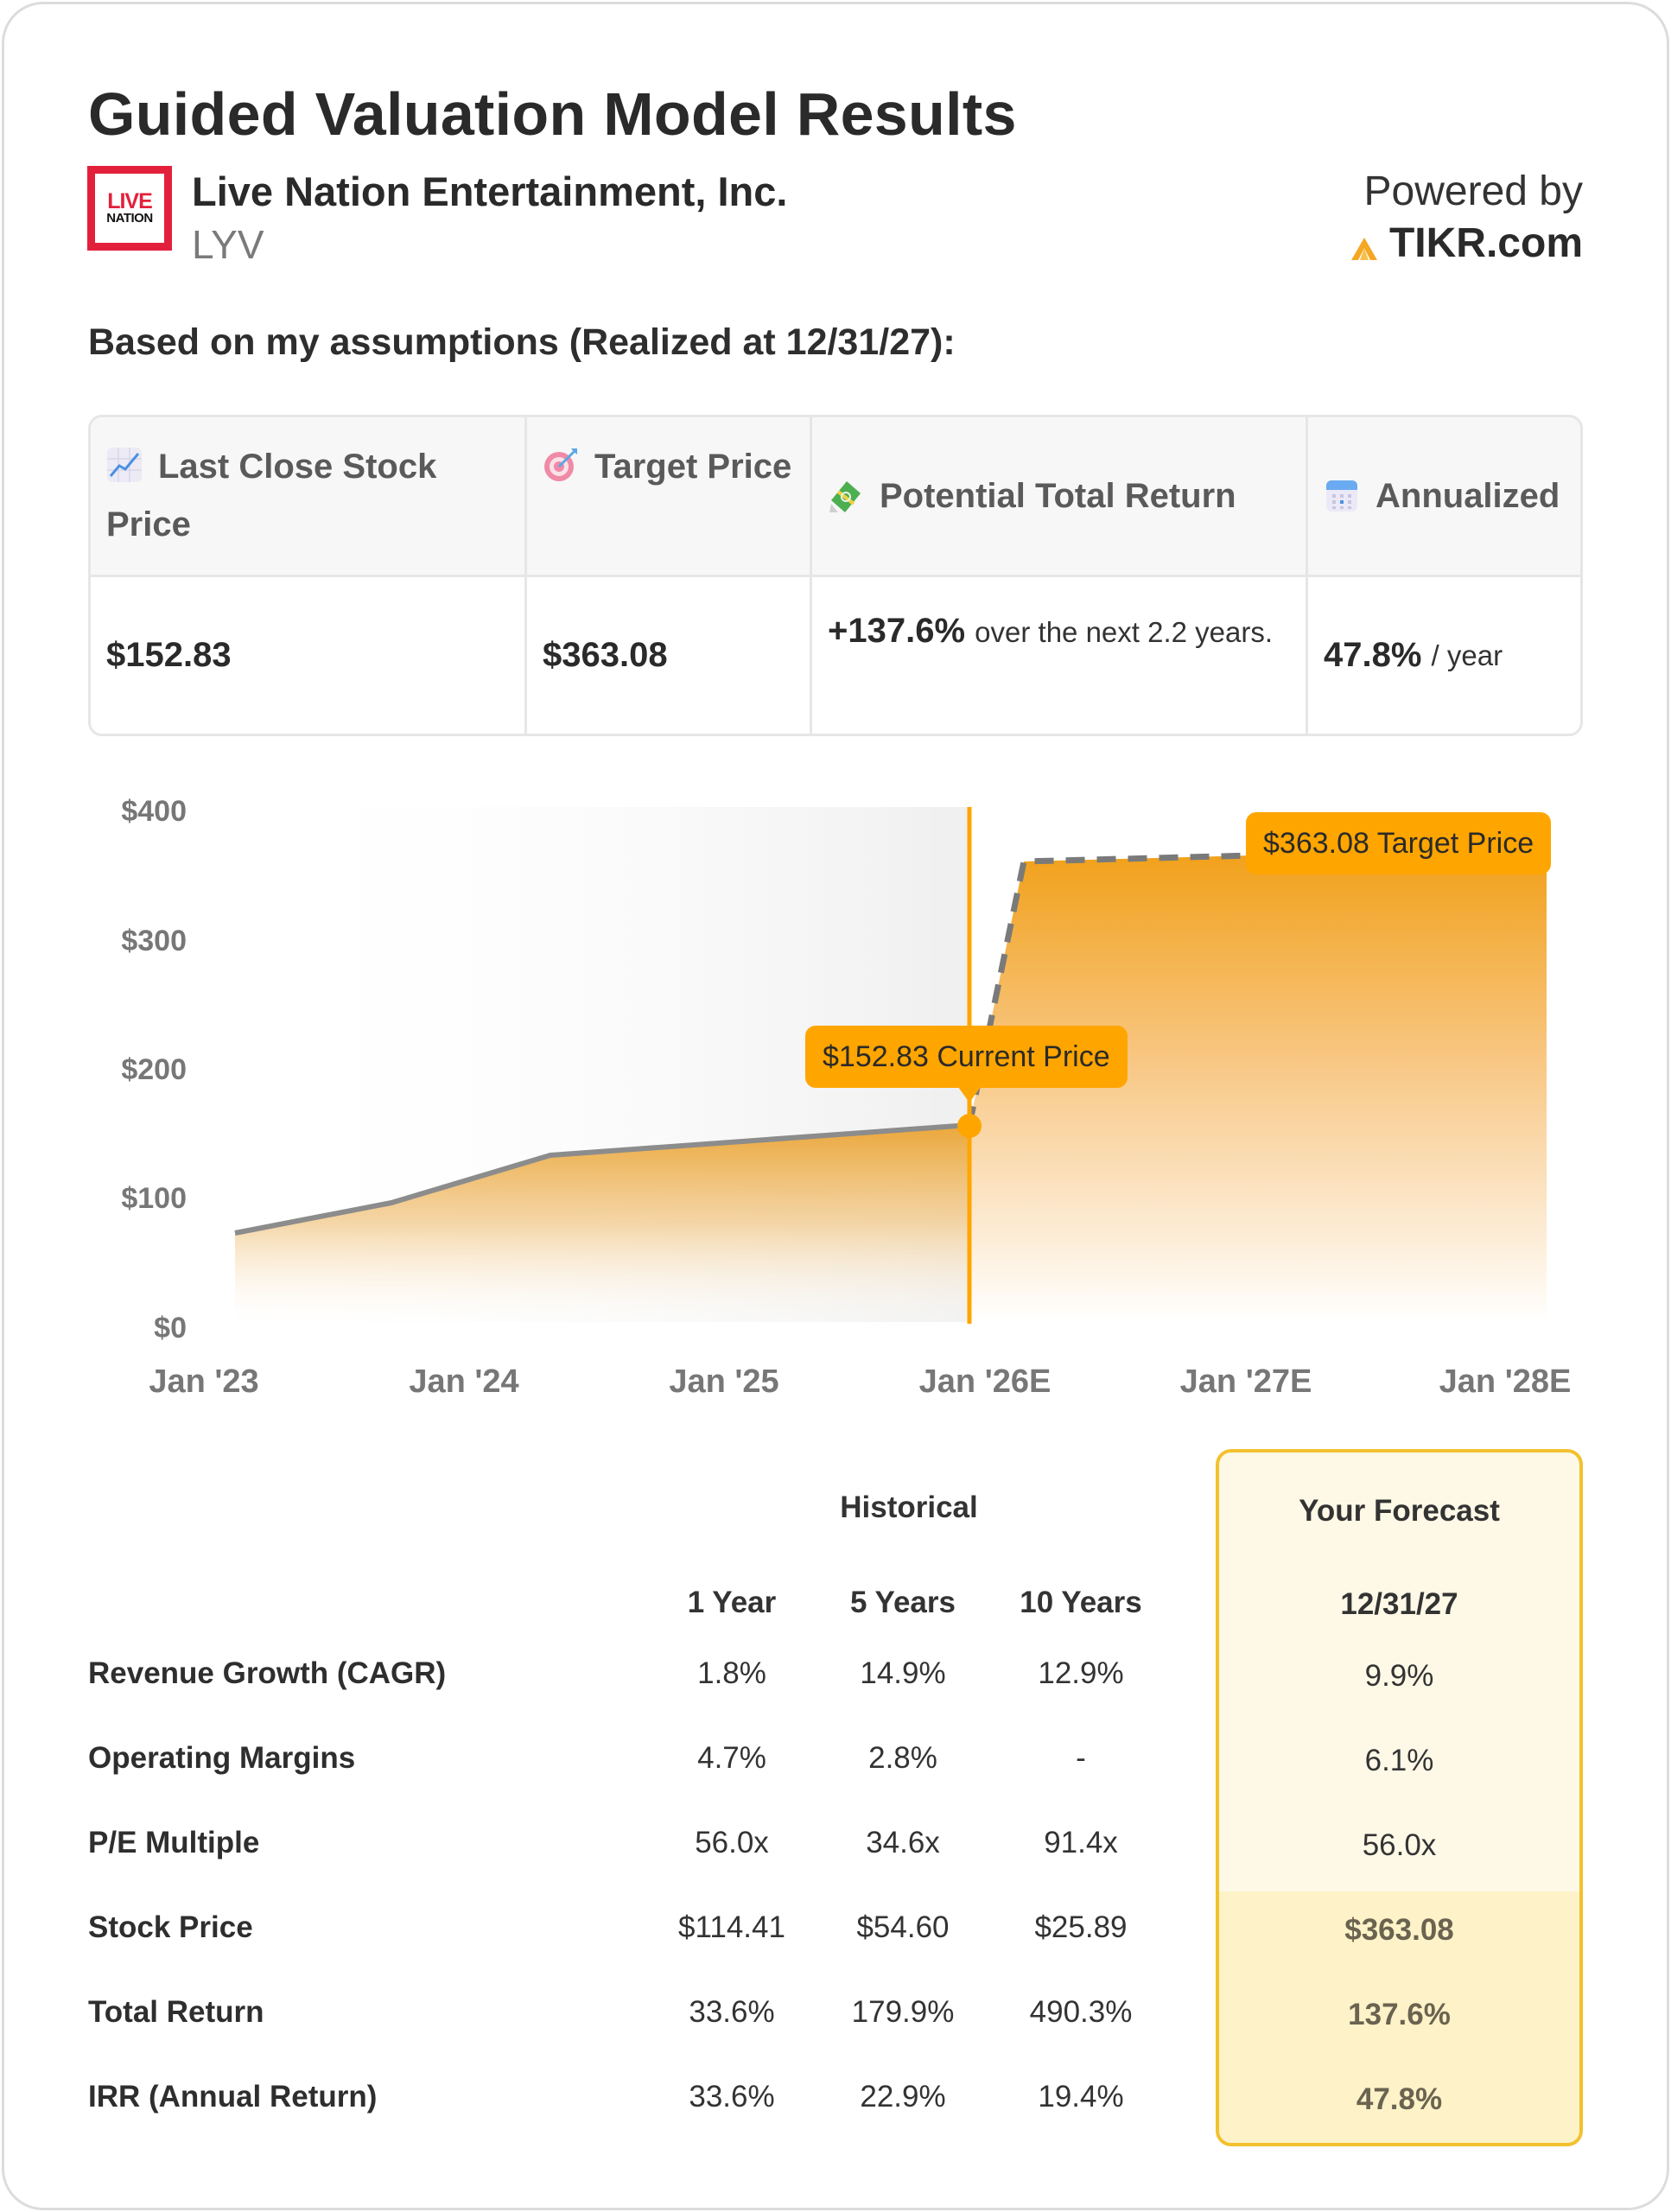  I want to click on cell-forecast: $363.08, so click(1399, 1930).